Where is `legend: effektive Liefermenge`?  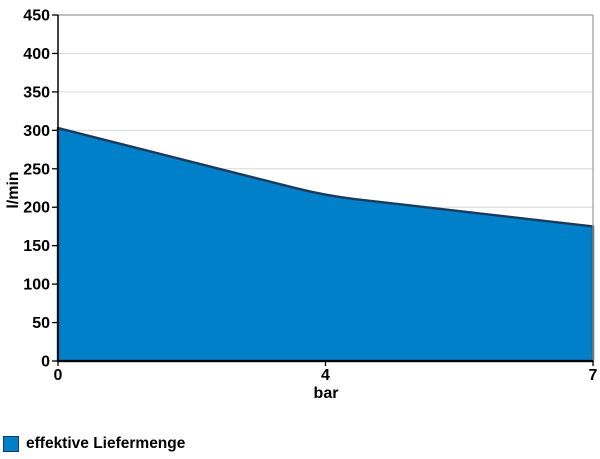
legend: effektive Liefermenge is located at coordinates (94, 444).